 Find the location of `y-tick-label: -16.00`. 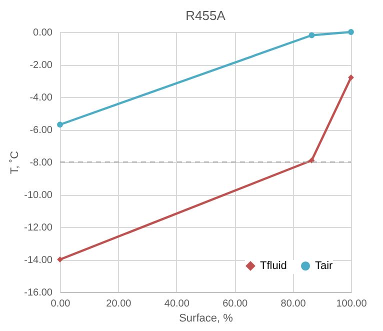

y-tick-label: -16.00 is located at coordinates (38, 293).